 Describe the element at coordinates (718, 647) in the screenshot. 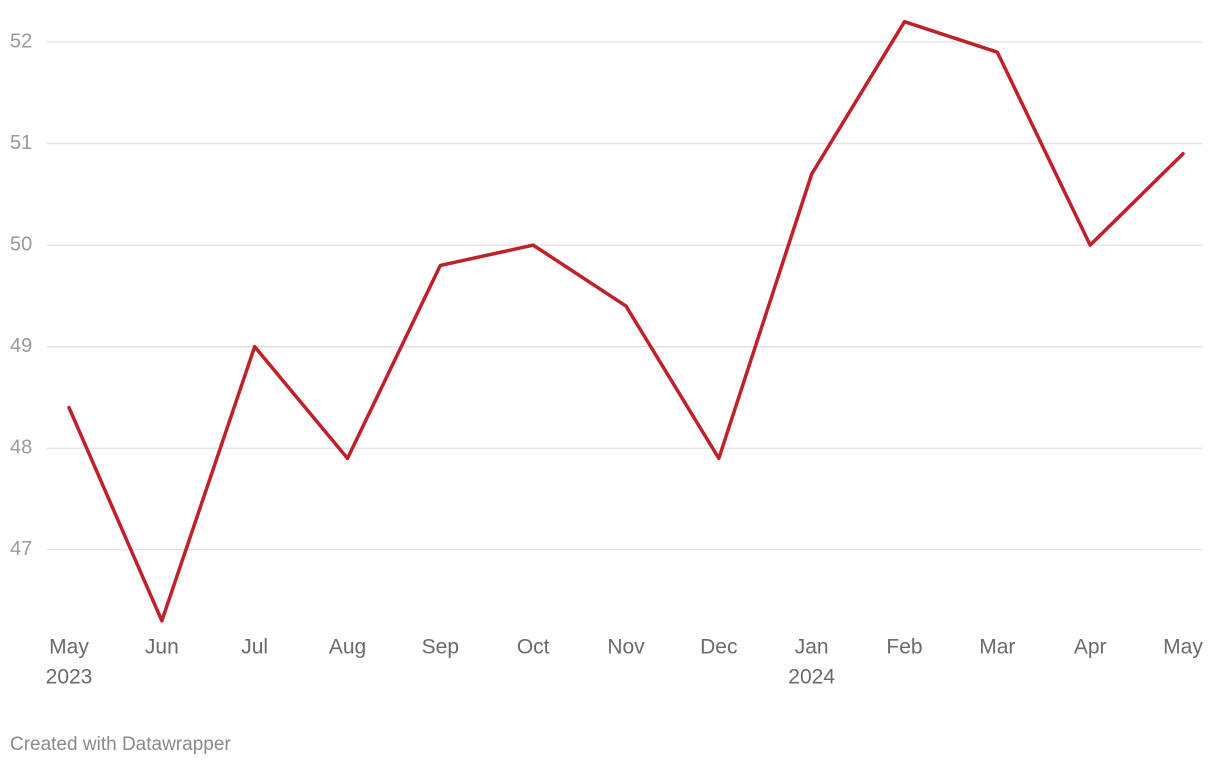

I see `x-tick-label: Dec` at that location.